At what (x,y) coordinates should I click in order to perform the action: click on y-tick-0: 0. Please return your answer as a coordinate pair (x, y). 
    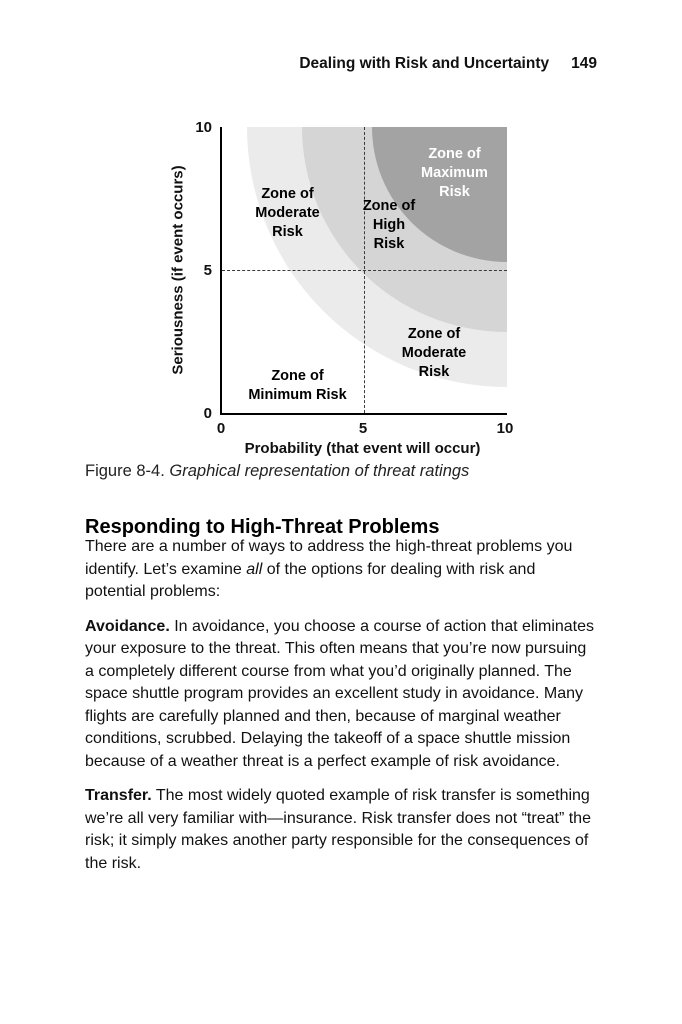
    Looking at the image, I should click on (207, 413).